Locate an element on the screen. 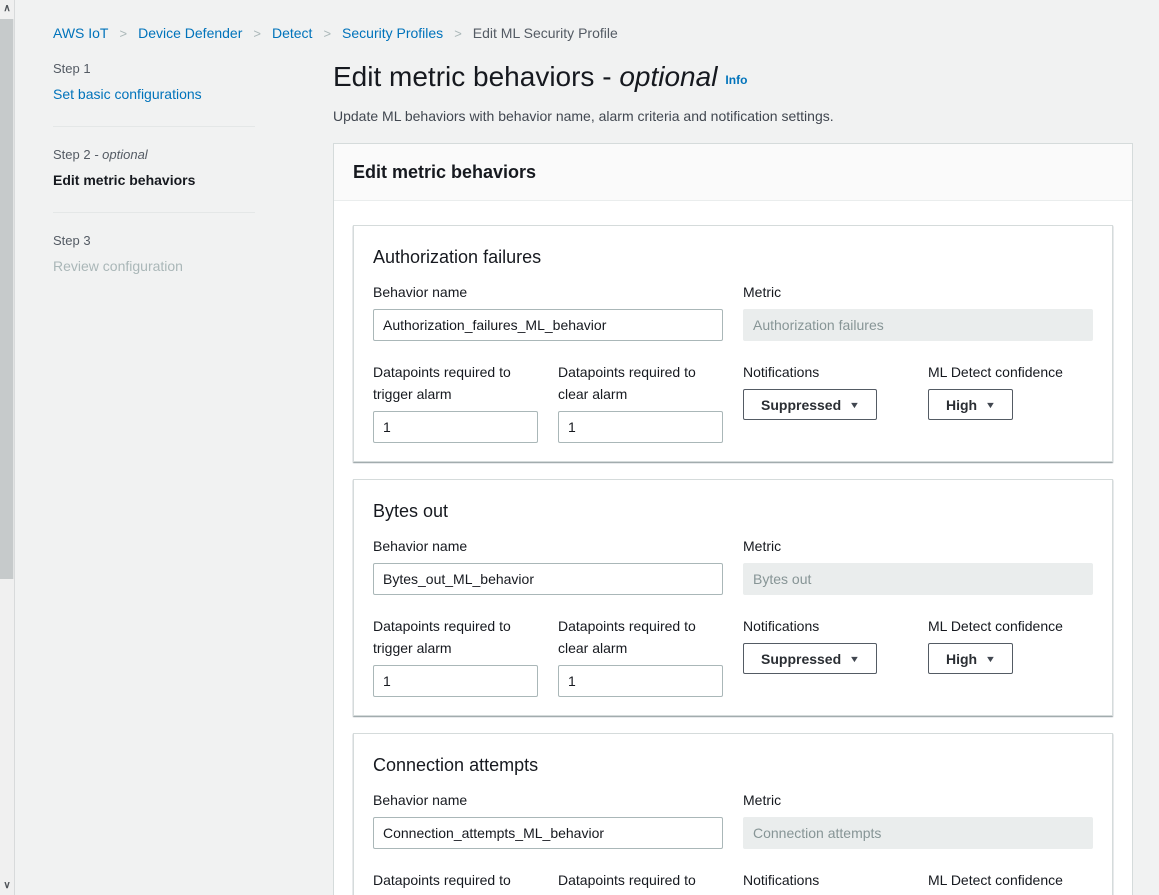 The image size is (1159, 895). metric-field: Metric Authorization failures is located at coordinates (918, 311).